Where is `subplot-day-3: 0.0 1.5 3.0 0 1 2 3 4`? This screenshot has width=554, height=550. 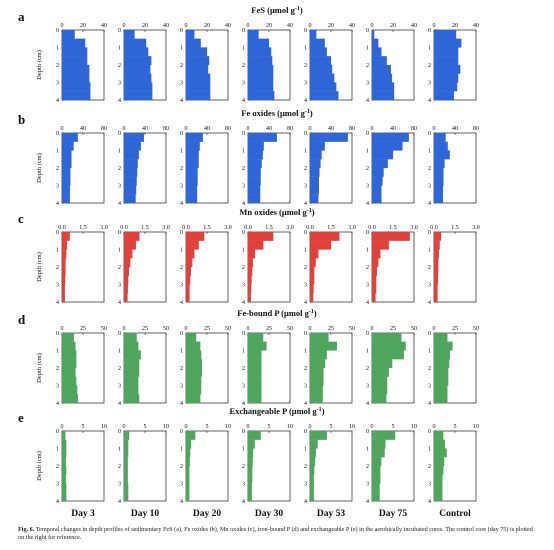
subplot-day-3: 0.0 1.5 3.0 0 1 2 3 4 is located at coordinates (82, 265).